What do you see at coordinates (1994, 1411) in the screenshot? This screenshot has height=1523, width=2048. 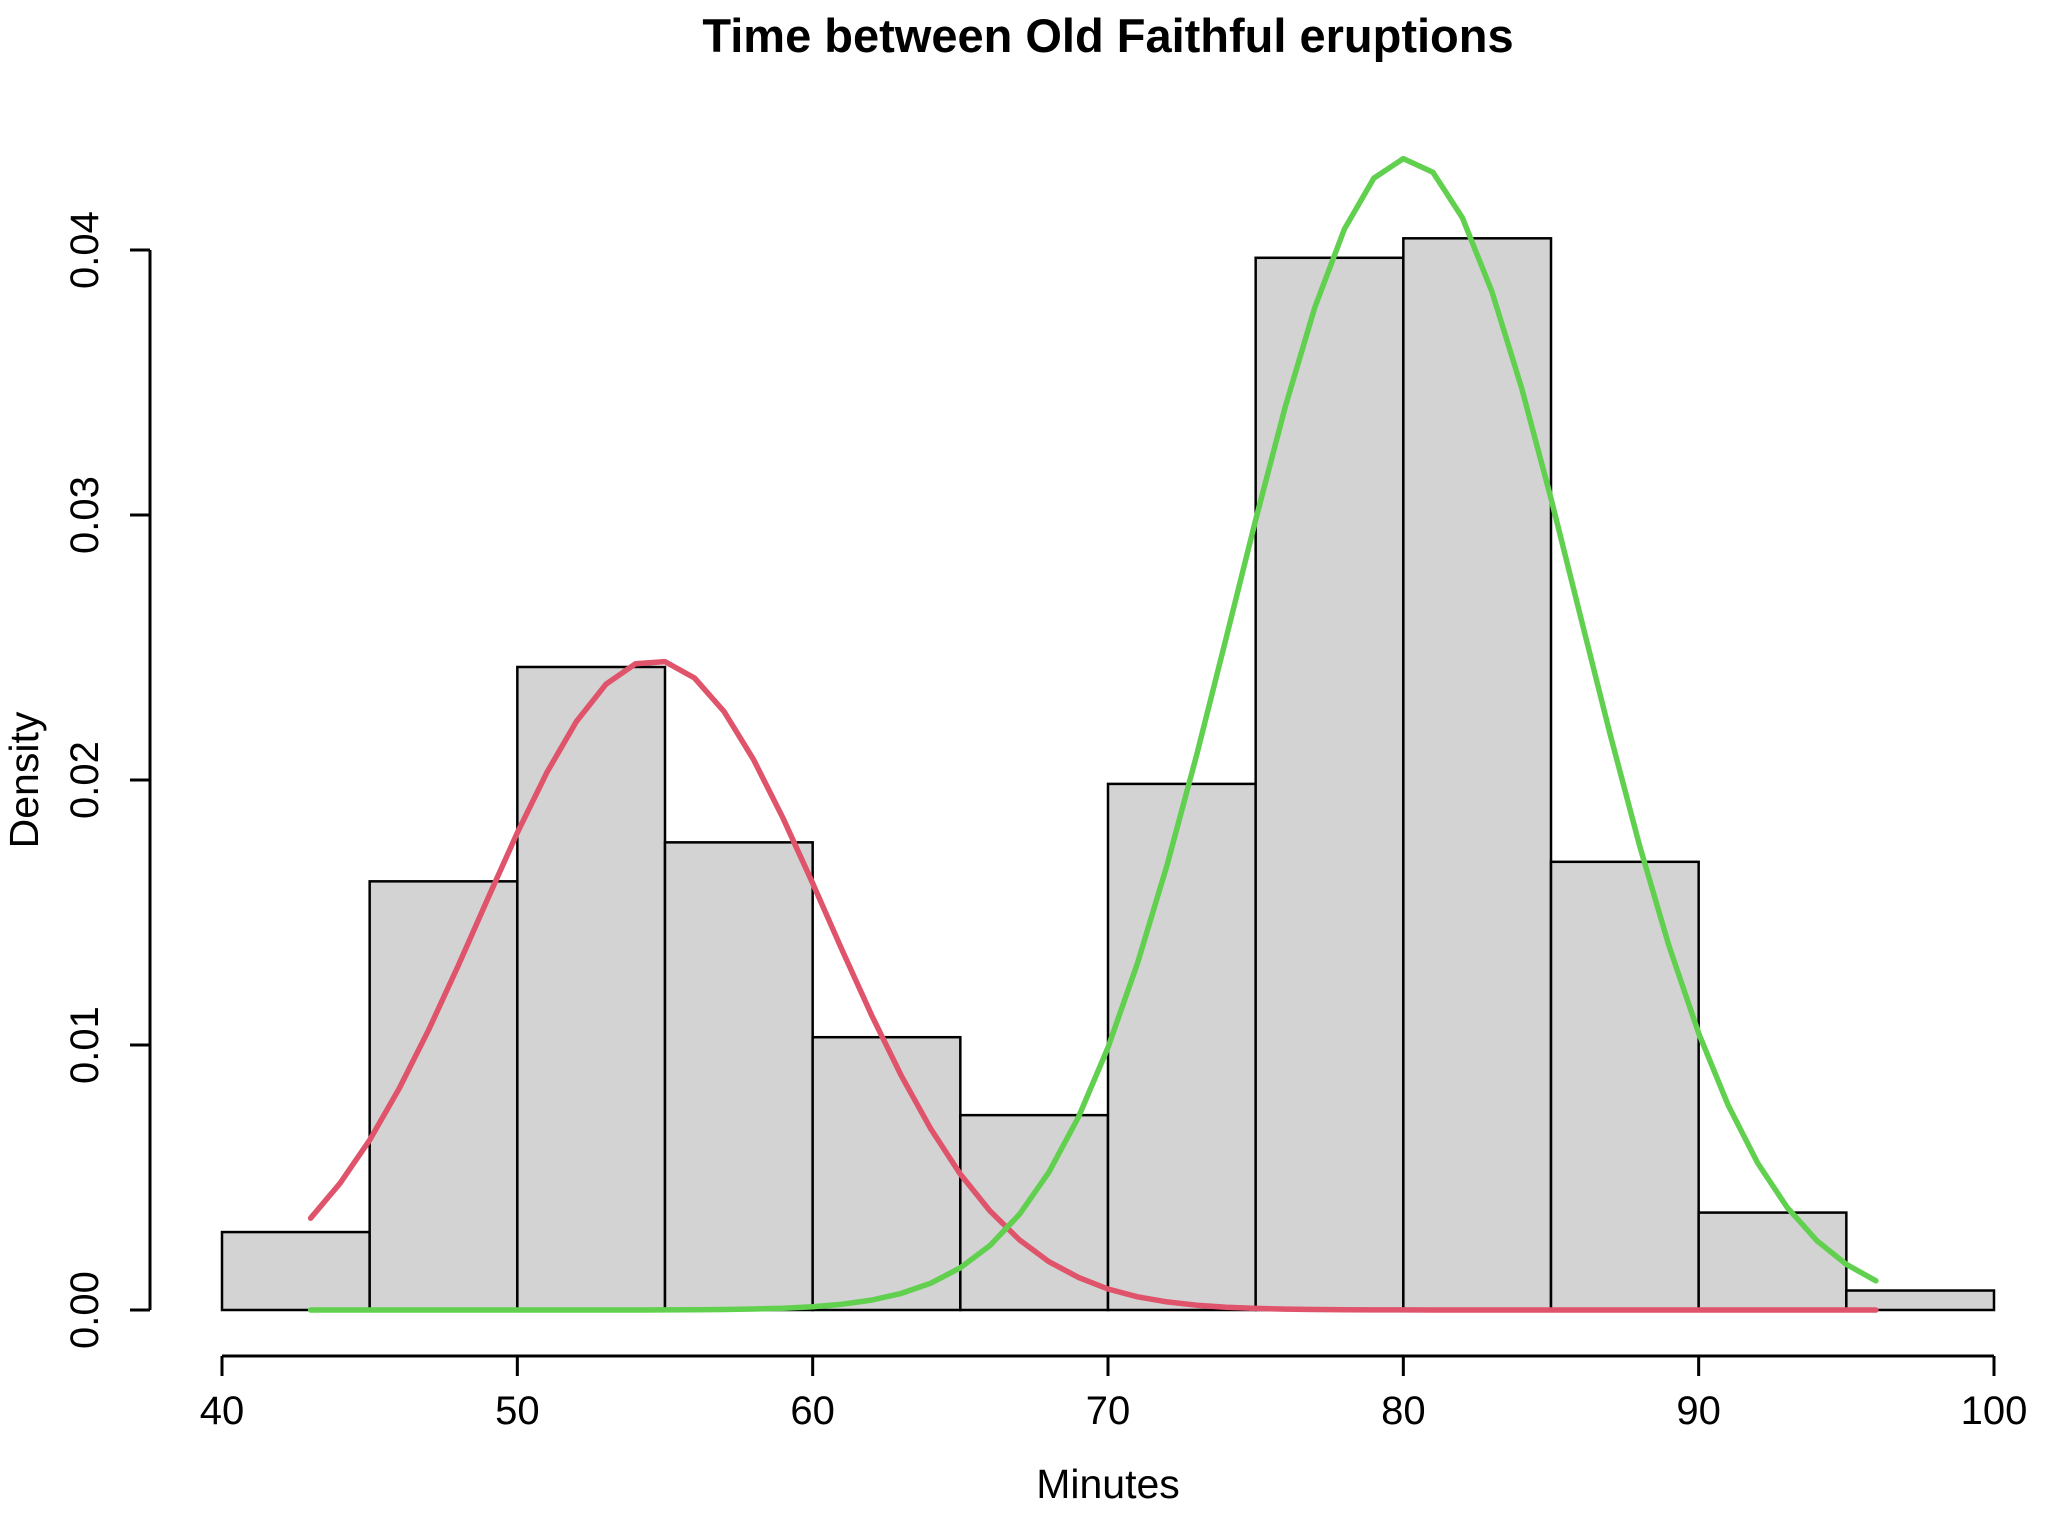 I see `x-tick-label: 100` at bounding box center [1994, 1411].